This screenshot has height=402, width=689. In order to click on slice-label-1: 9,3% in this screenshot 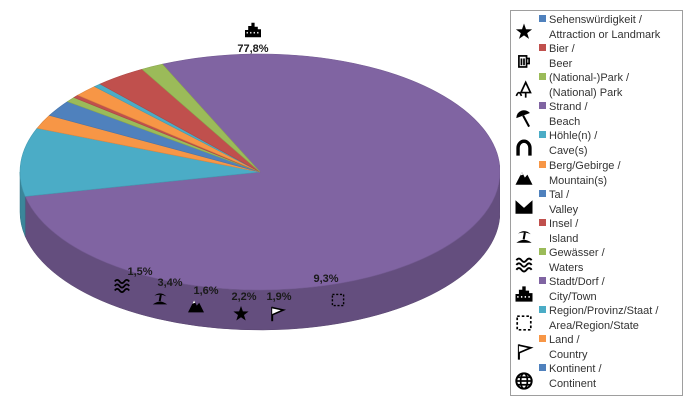, I will do `click(325, 279)`.